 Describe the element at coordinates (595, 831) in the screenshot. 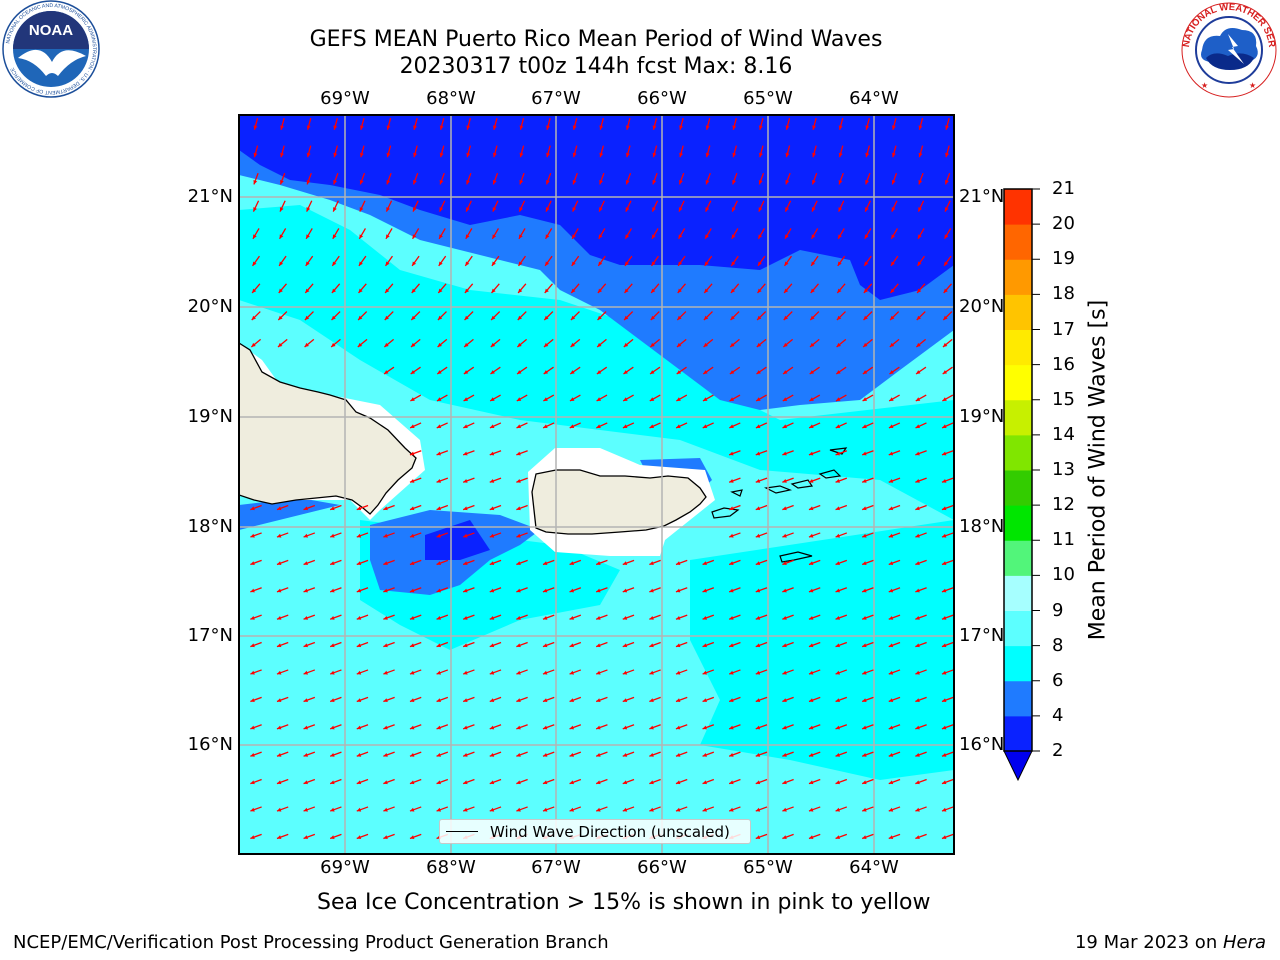

I see `map-legend: Wind Wave Direction (unscaled)` at that location.